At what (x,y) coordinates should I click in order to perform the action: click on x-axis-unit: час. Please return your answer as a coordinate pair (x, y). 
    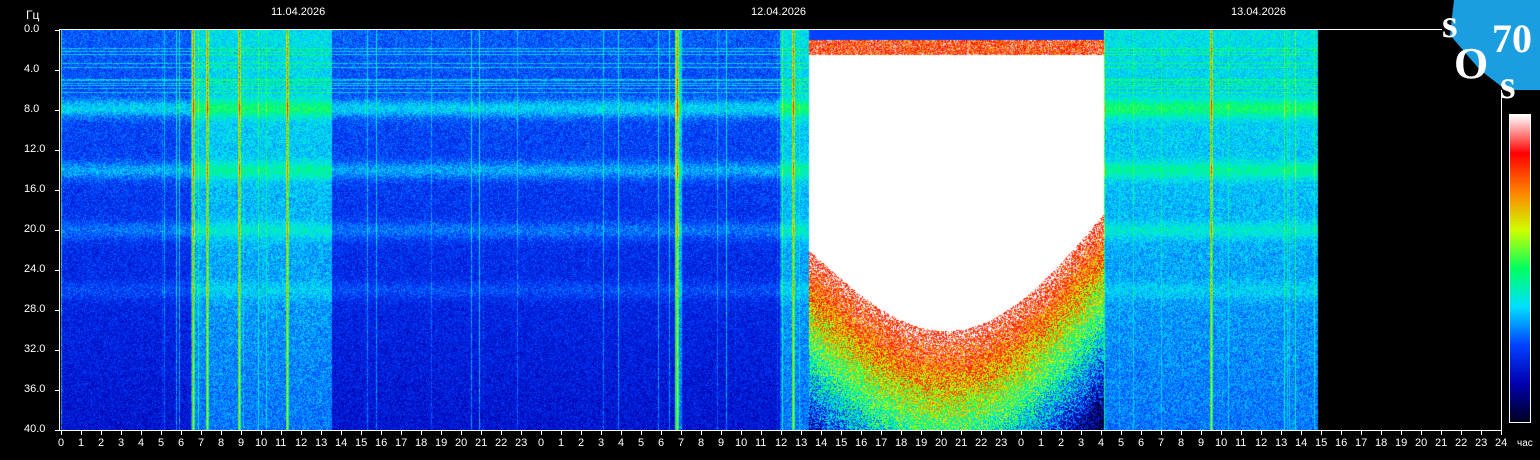
    Looking at the image, I should click on (1525, 443).